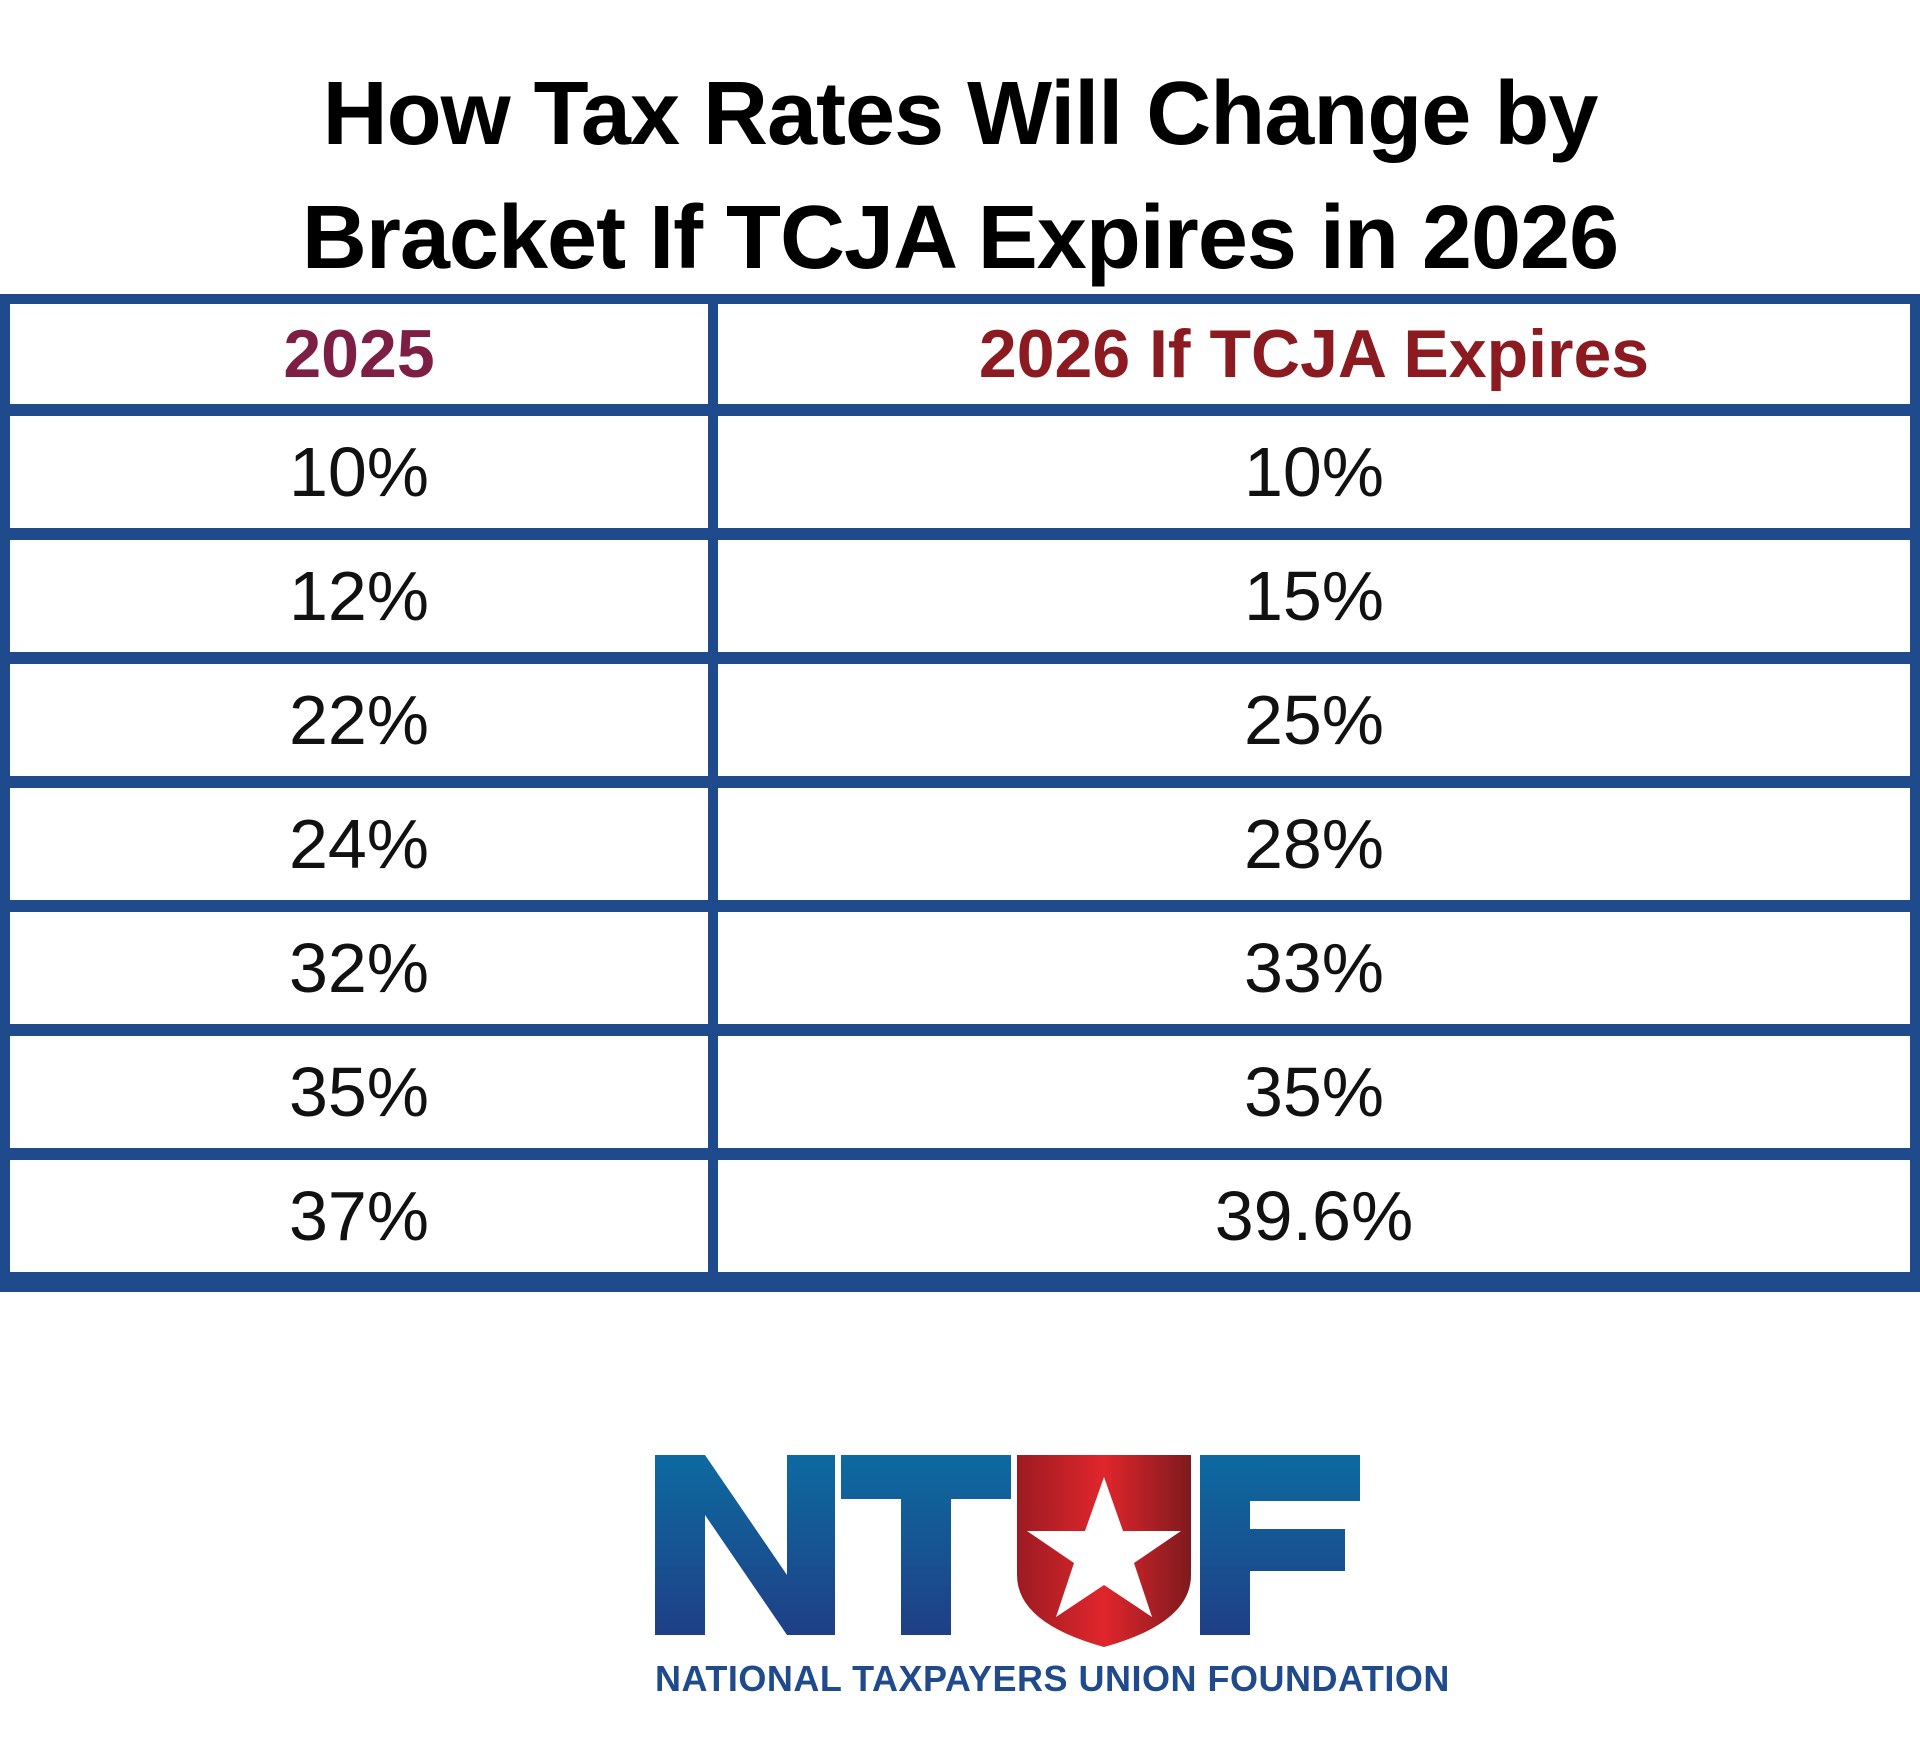 This screenshot has width=1920, height=1752. I want to click on ntuf-logo, so click(1007, 1551).